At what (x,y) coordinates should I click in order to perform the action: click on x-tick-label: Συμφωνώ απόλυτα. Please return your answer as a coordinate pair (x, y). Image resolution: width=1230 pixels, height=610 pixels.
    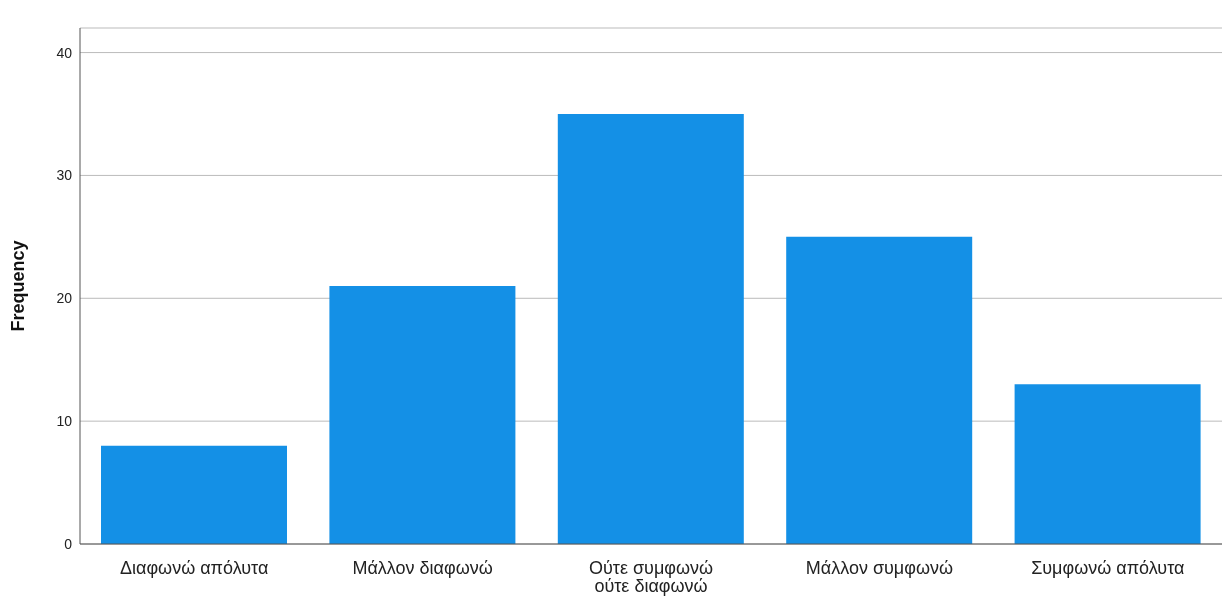
    Looking at the image, I should click on (1108, 568).